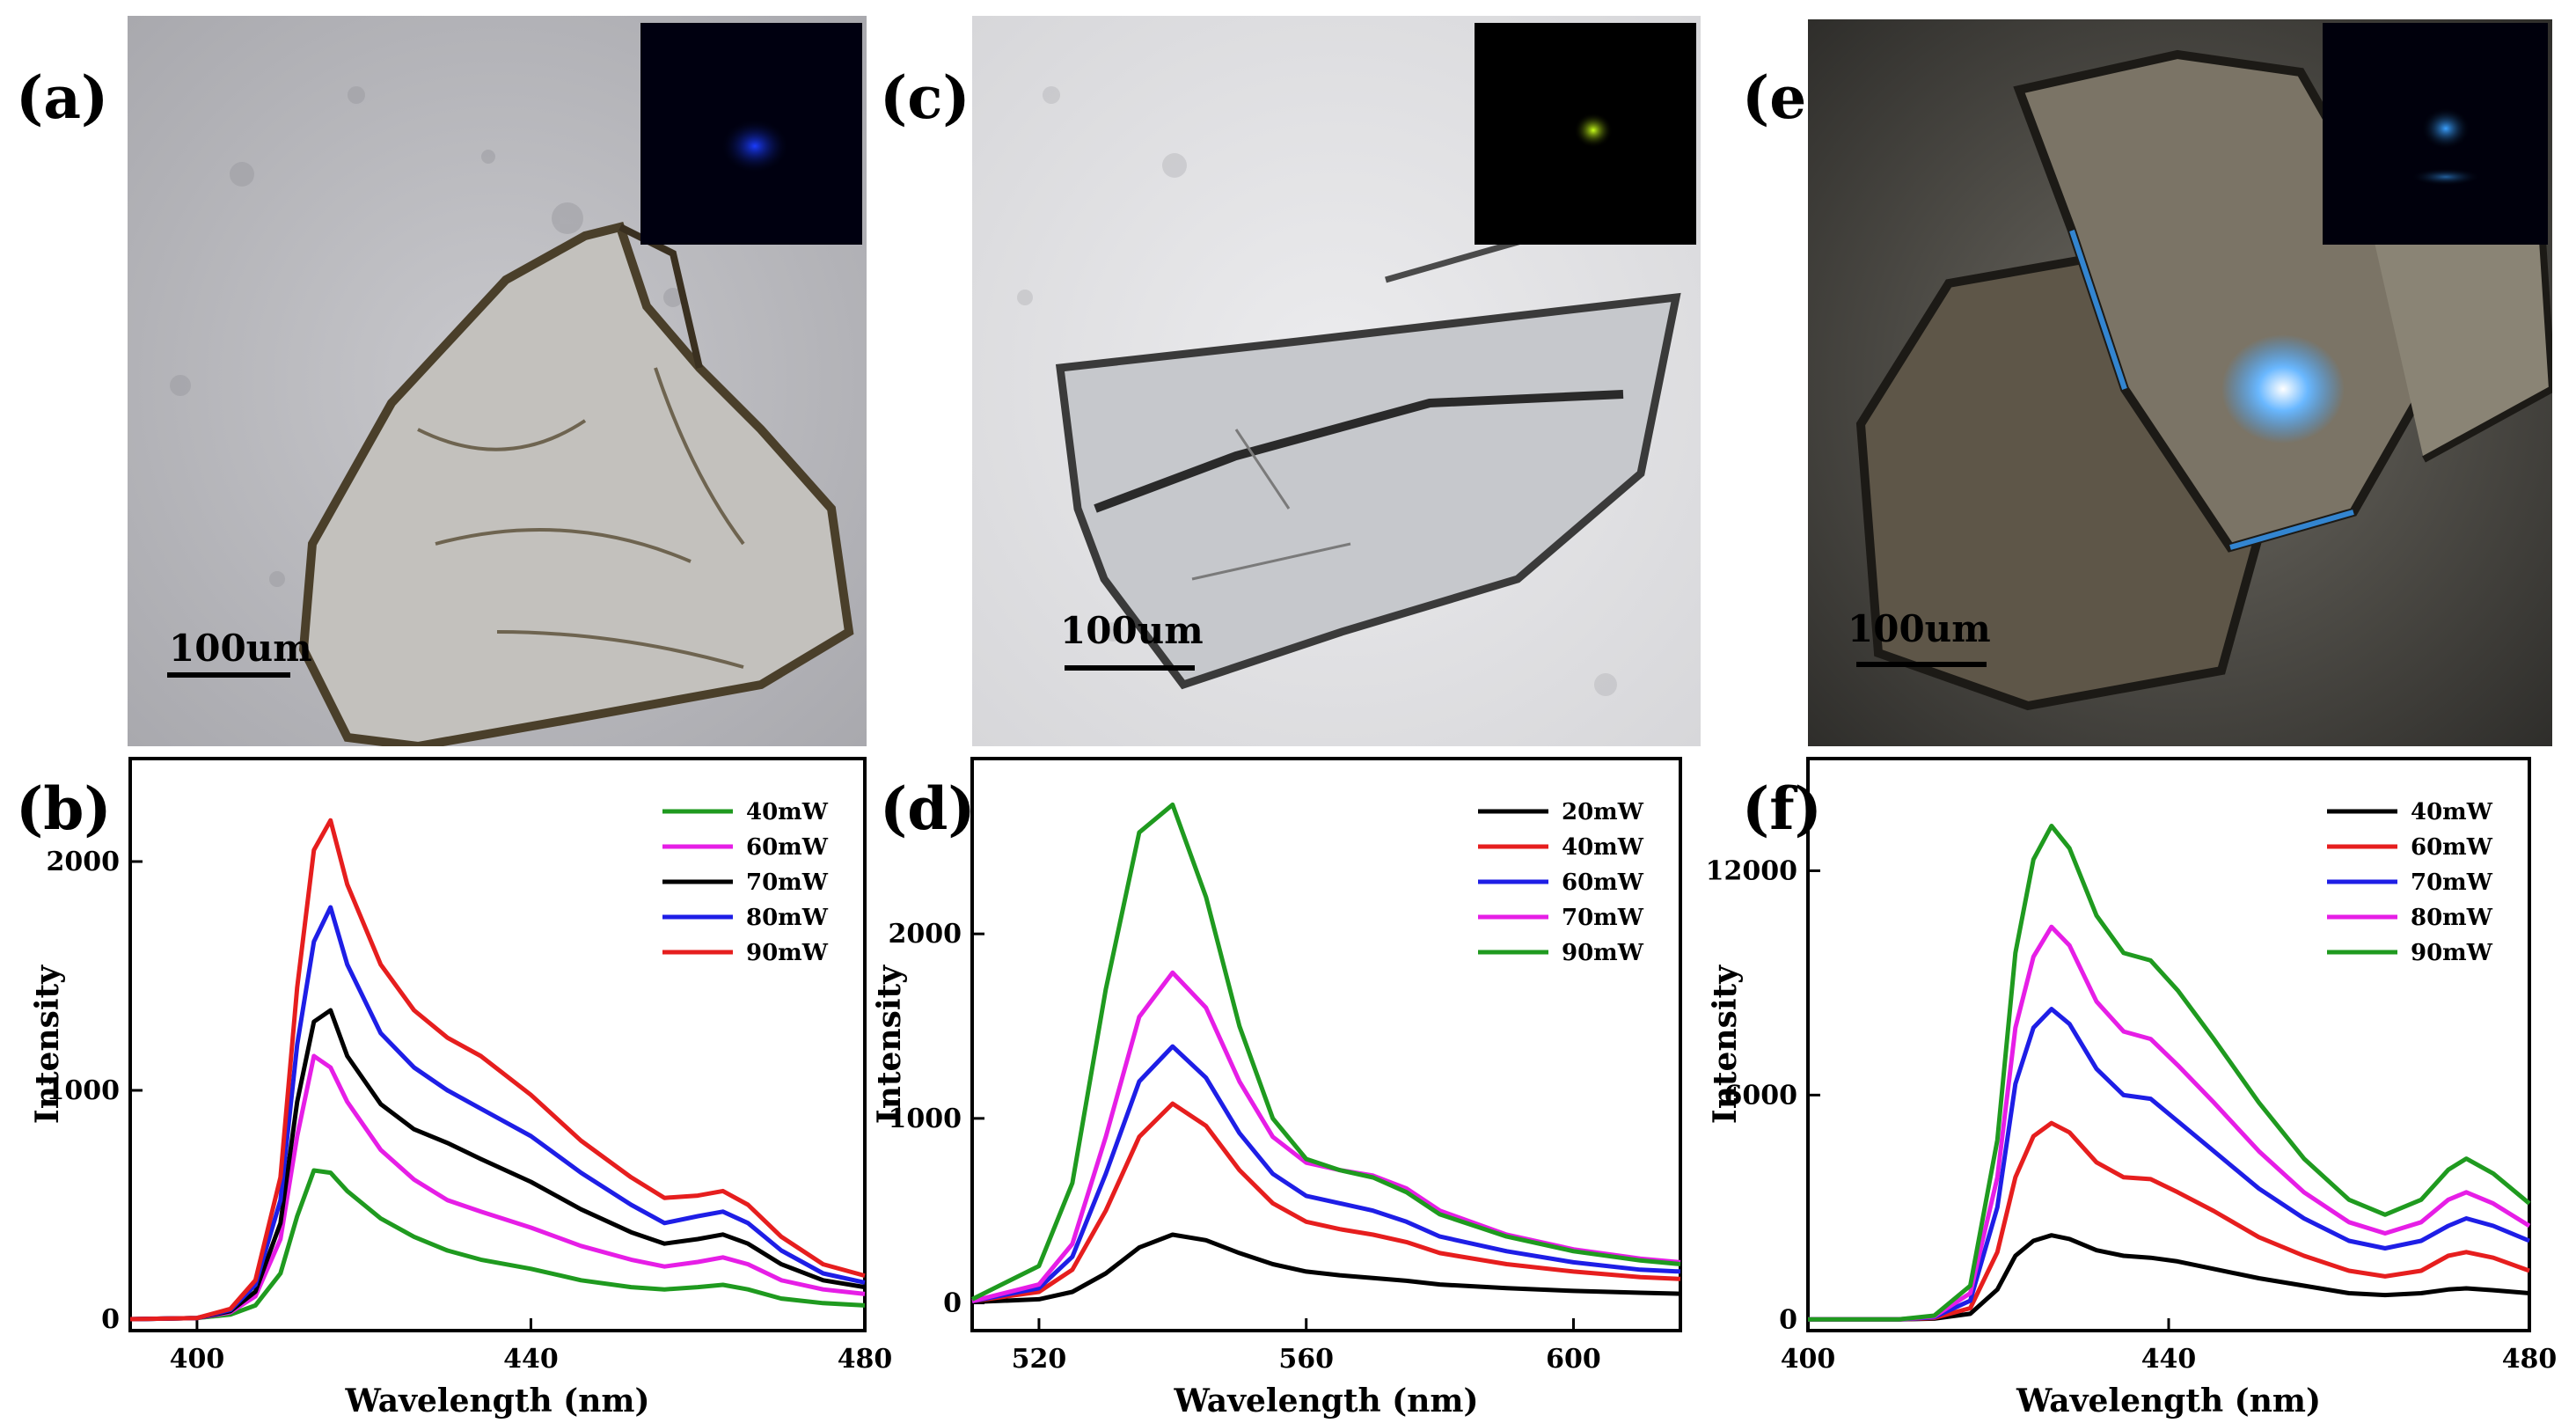  Describe the element at coordinates (1919, 628) in the screenshot. I see `scale-label-e: 100um` at that location.